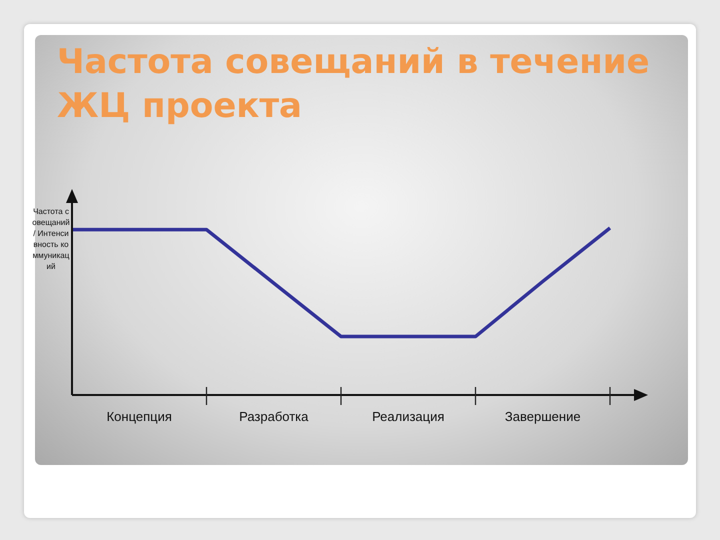 The image size is (720, 540). What do you see at coordinates (139, 416) in the screenshot?
I see `x-tick-label: Концепция` at bounding box center [139, 416].